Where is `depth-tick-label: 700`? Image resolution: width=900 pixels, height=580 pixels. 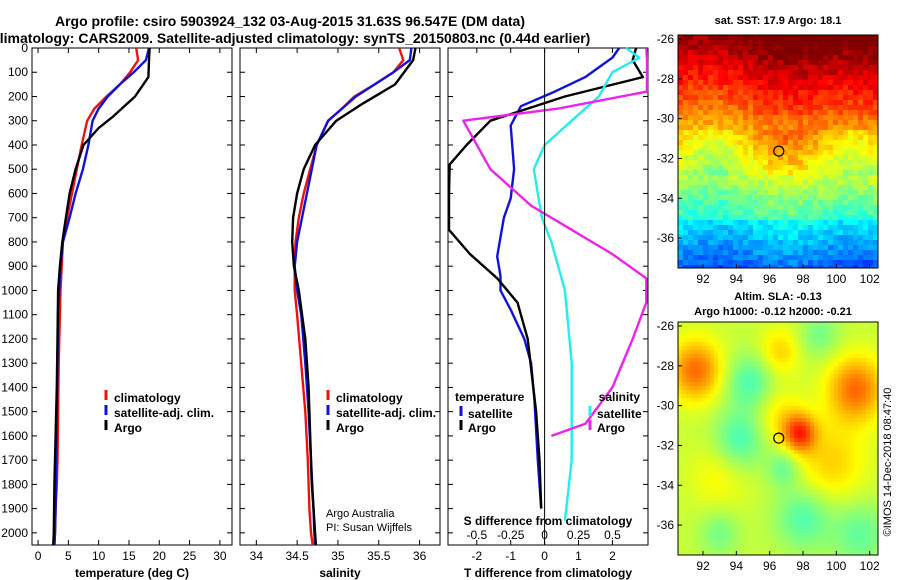 depth-tick-label: 700 is located at coordinates (18, 218).